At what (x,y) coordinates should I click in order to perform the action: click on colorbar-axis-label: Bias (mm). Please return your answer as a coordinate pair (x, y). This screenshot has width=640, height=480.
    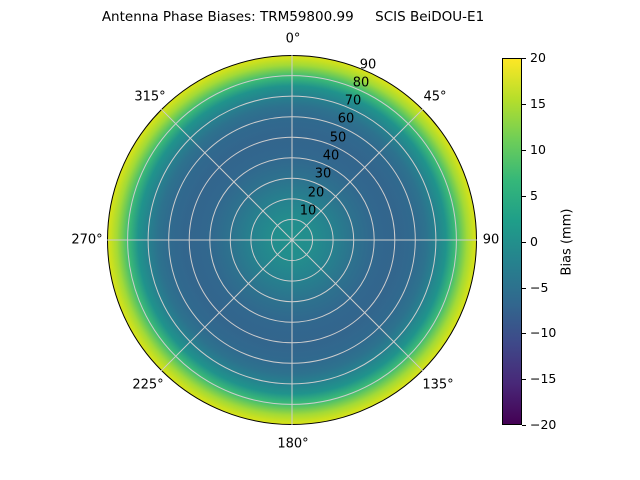
    Looking at the image, I should click on (567, 242).